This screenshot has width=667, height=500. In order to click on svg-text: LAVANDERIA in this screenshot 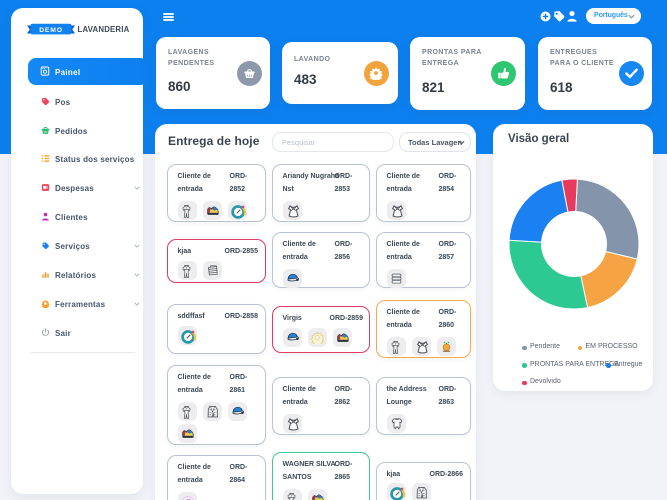, I will do `click(104, 29)`.